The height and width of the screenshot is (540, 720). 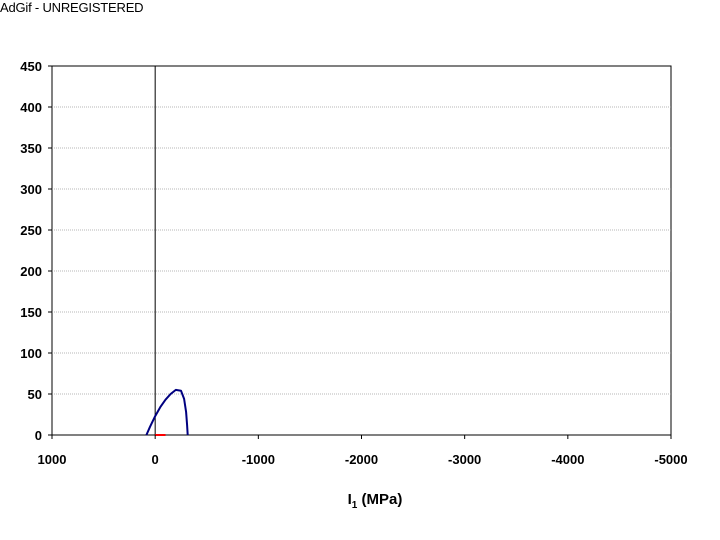 I want to click on x-axis-title: I1 (MPa), so click(x=375, y=501).